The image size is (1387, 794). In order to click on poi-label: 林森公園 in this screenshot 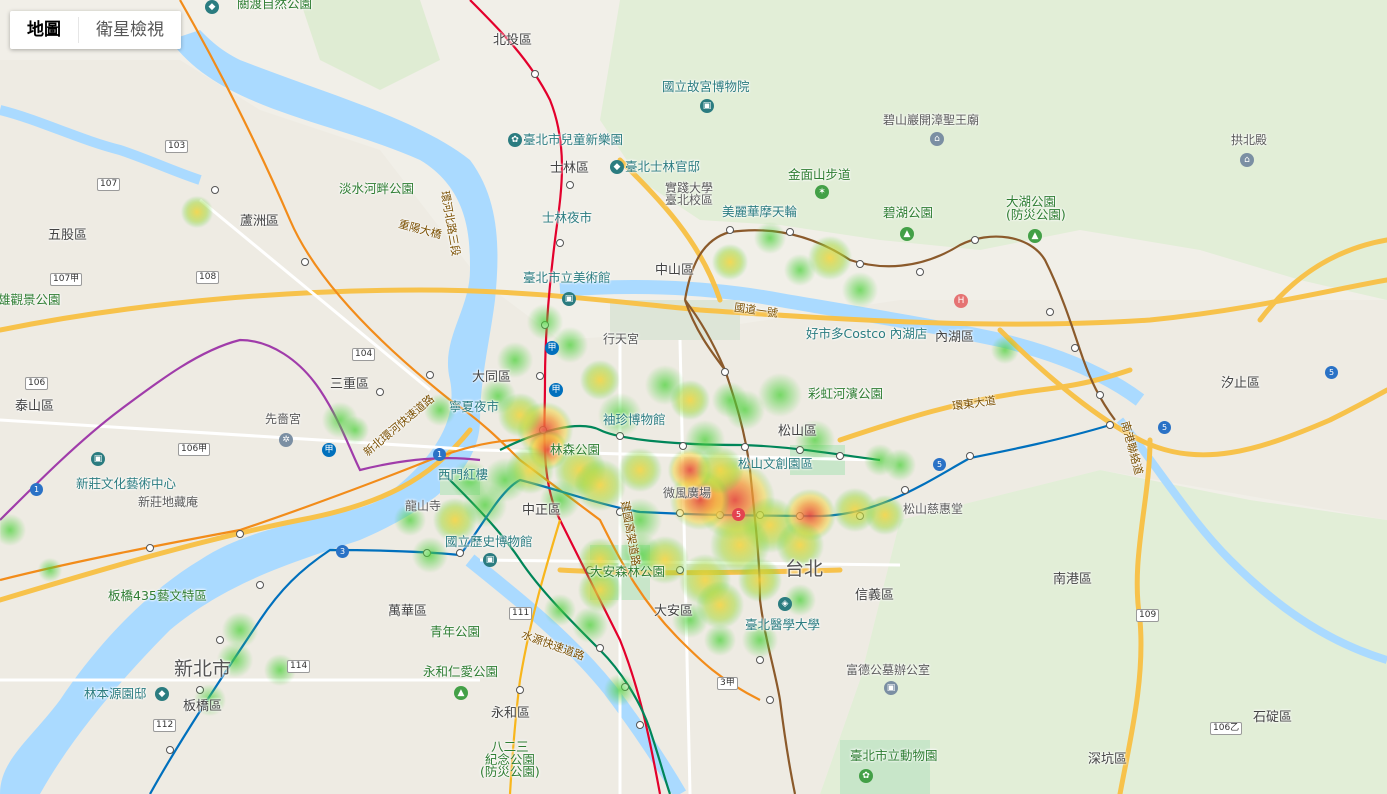, I will do `click(575, 449)`.